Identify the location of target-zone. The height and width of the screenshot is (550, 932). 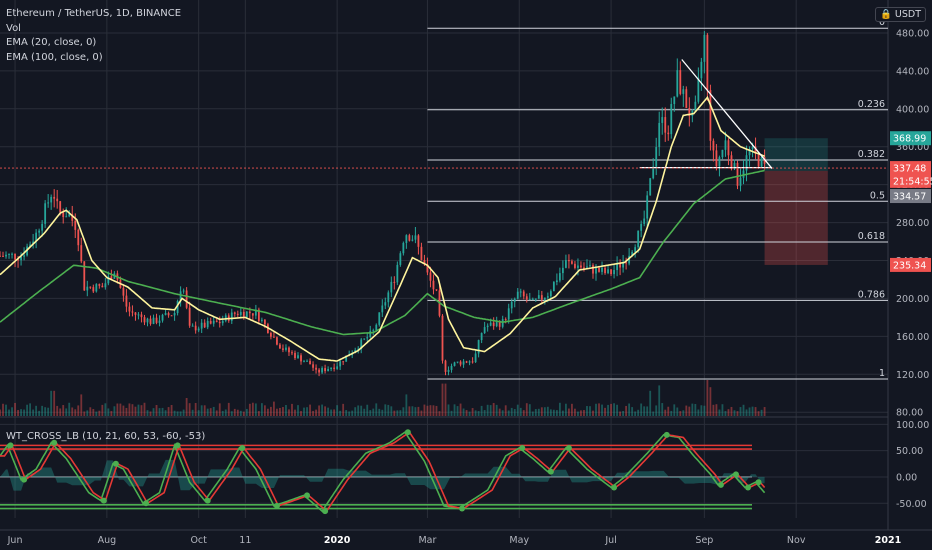
(796, 154).